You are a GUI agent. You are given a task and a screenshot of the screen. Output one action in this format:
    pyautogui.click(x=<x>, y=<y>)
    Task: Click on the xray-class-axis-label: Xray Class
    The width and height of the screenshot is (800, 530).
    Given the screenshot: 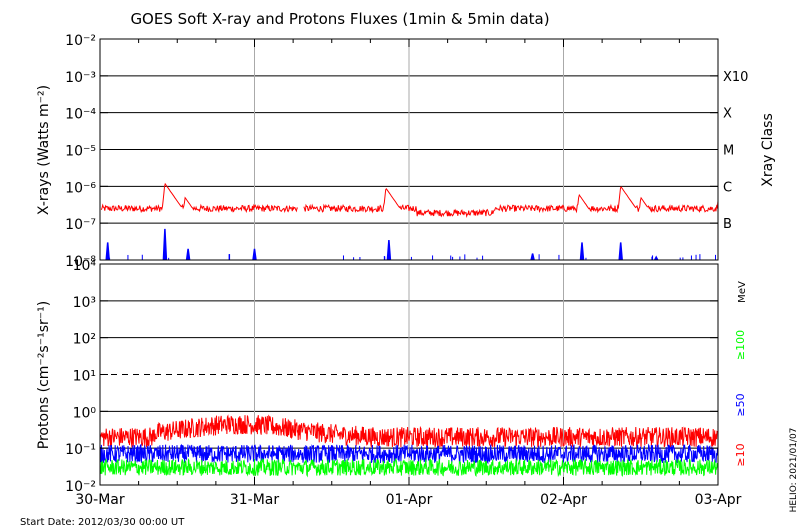 What is the action you would take?
    pyautogui.click(x=768, y=150)
    